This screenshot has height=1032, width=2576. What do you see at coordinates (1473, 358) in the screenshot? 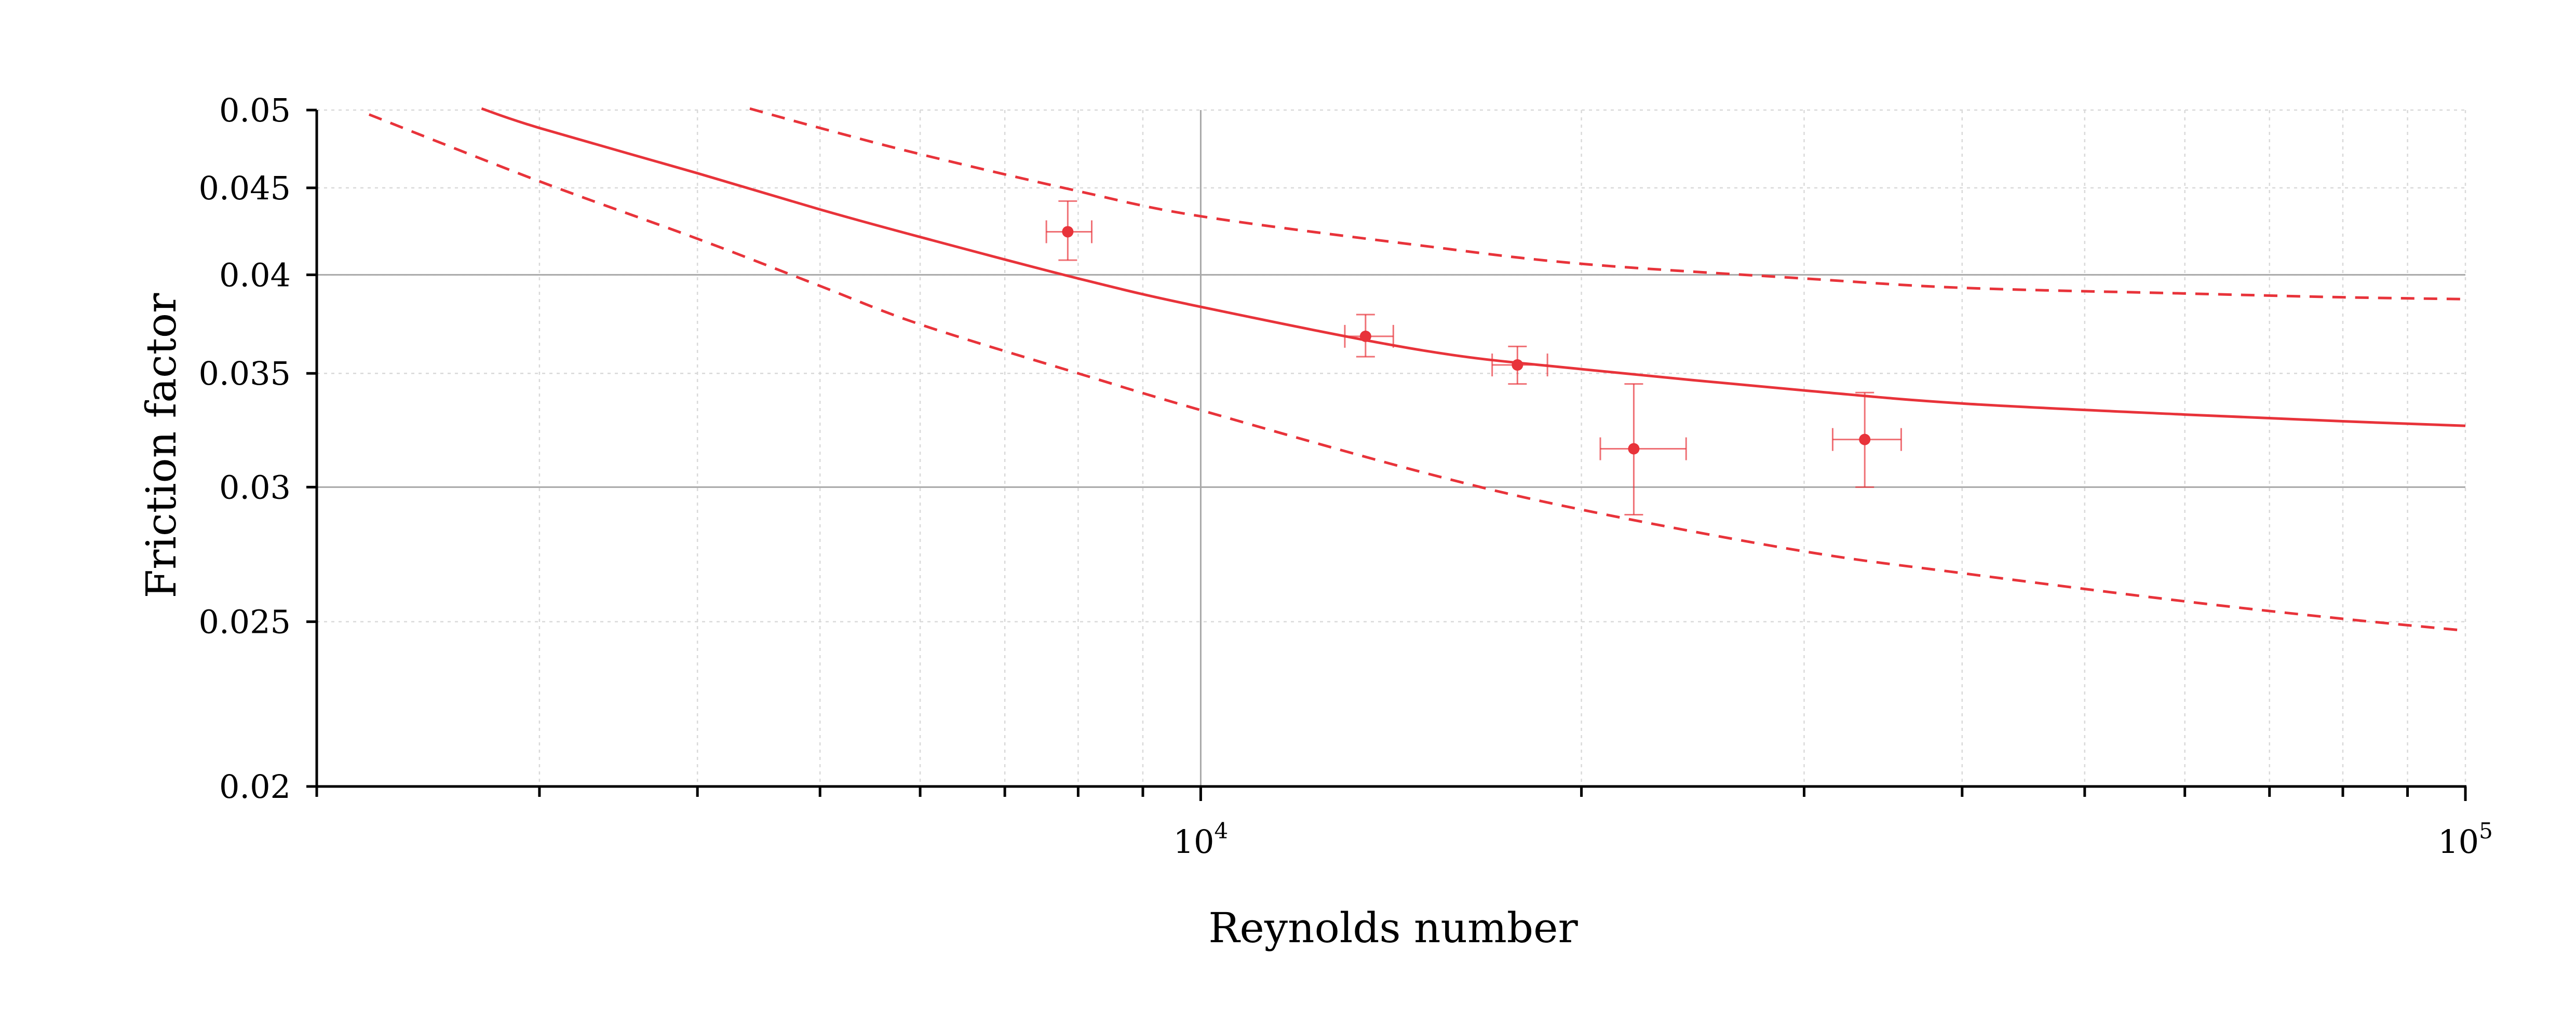
I see `data-points` at bounding box center [1473, 358].